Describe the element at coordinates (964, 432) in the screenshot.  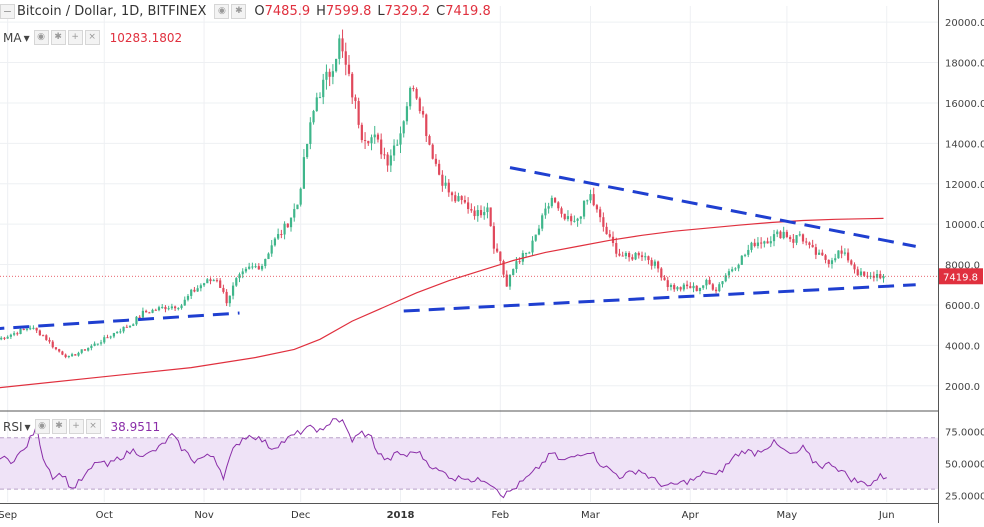
I see `rsi-tick-label: 75.0000` at that location.